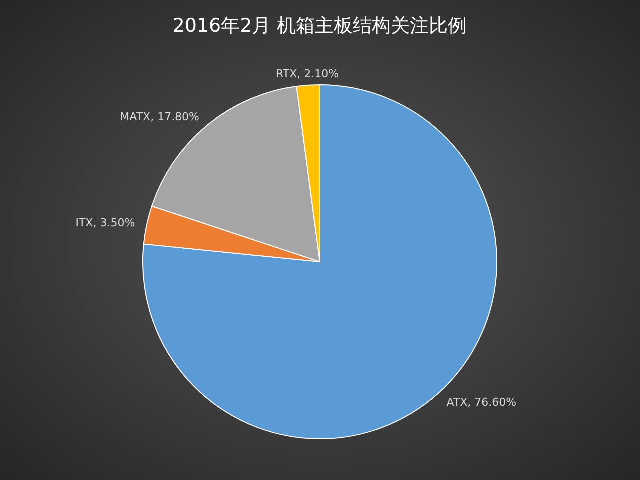 The image size is (640, 480). What do you see at coordinates (308, 73) in the screenshot?
I see `slice-label: RTX, 2.10%` at bounding box center [308, 73].